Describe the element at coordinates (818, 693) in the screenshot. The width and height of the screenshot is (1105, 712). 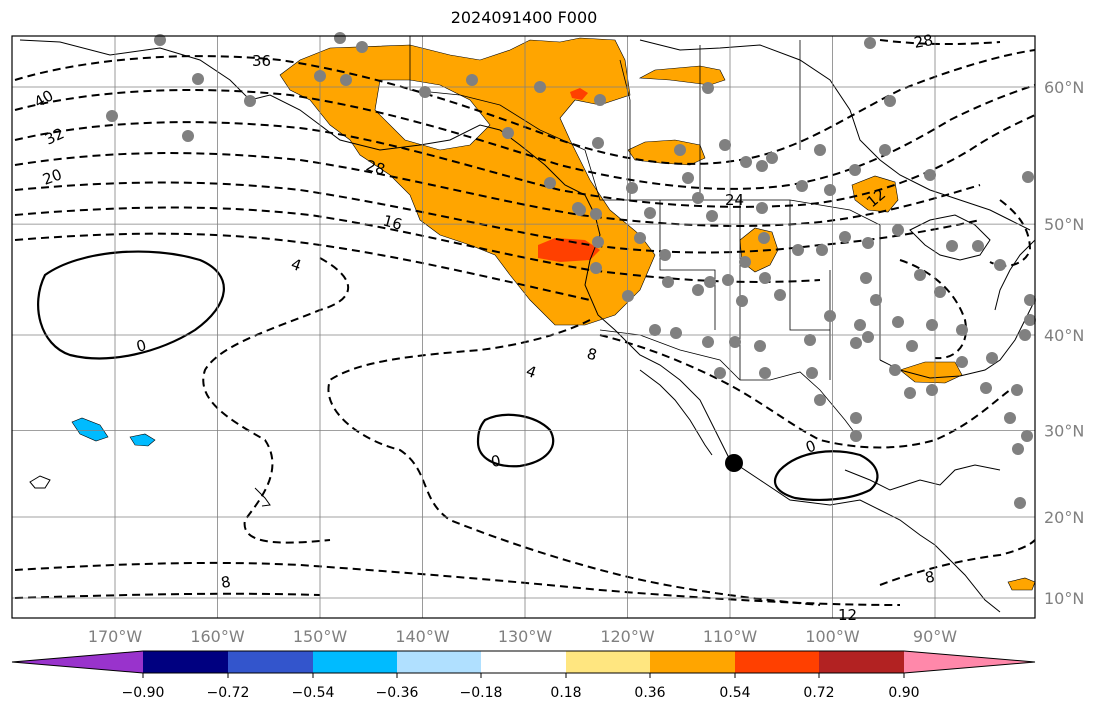
I see `colorbar-tick-label: 0.72` at that location.